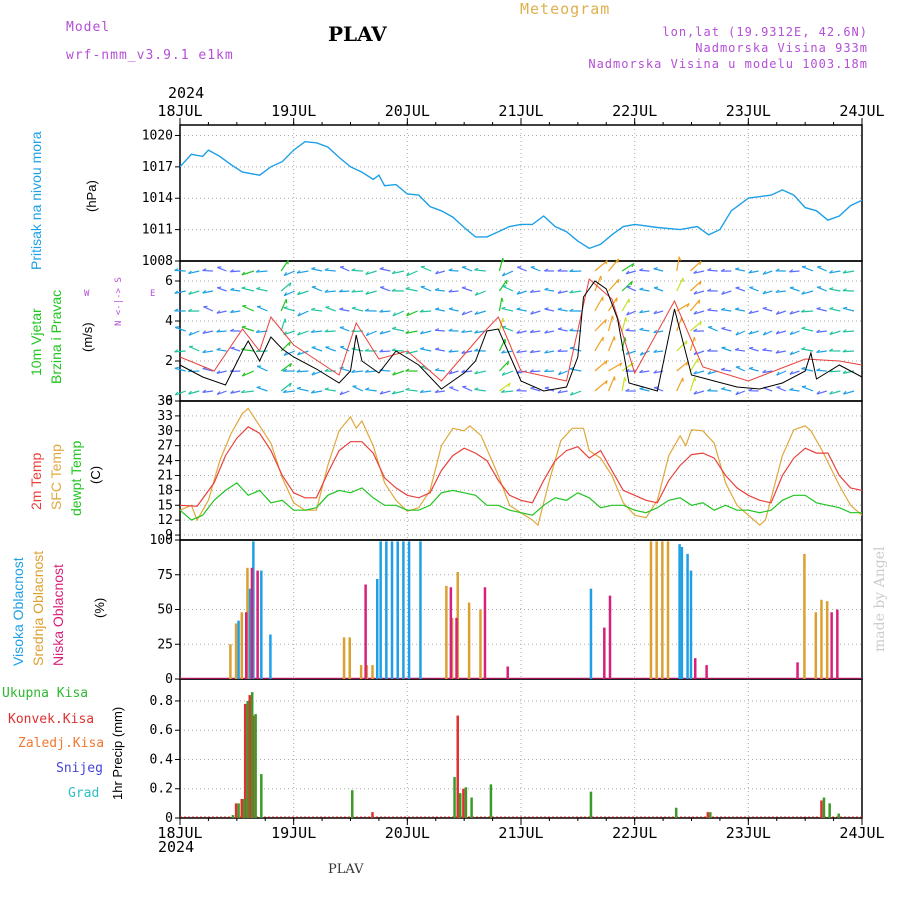 The height and width of the screenshot is (900, 900). I want to click on wind-arrows, so click(514, 326).